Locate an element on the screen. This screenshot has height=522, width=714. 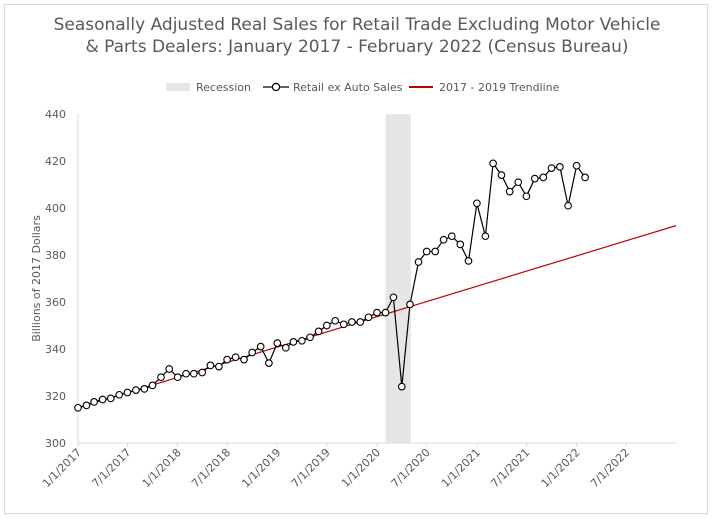
legend-item-recession: Recession is located at coordinates (208, 87).